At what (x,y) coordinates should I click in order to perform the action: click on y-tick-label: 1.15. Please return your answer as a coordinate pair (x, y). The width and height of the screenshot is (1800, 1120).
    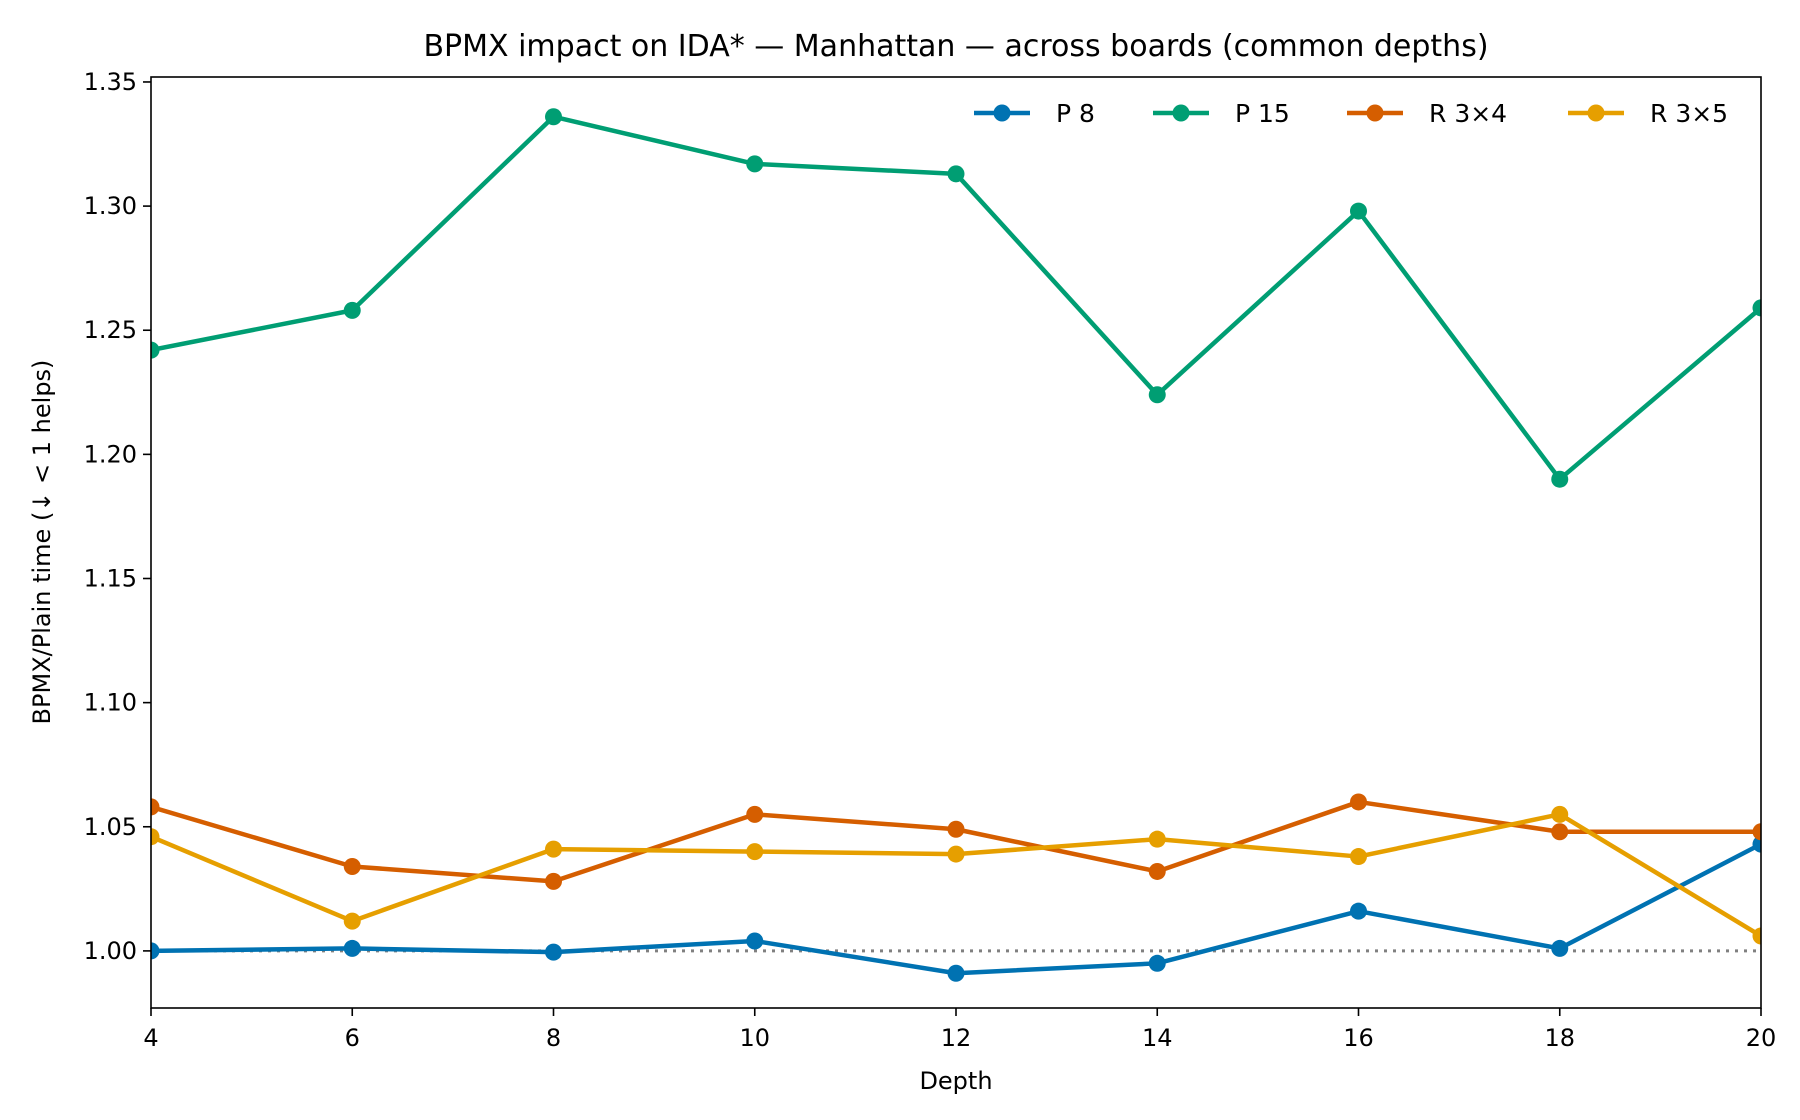
    Looking at the image, I should click on (110, 578).